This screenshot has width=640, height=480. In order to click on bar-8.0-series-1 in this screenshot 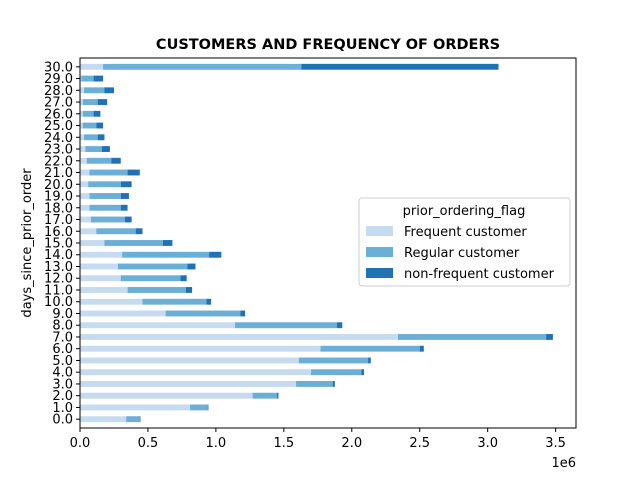, I will do `click(285, 325)`.